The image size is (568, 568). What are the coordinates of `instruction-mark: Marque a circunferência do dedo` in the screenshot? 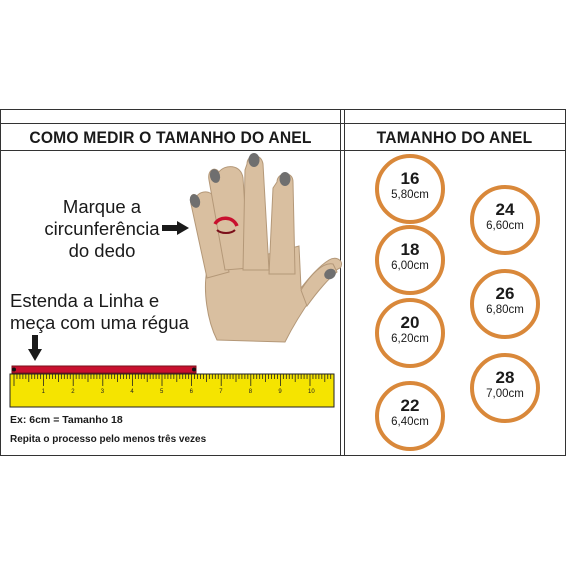 It's located at (102, 229).